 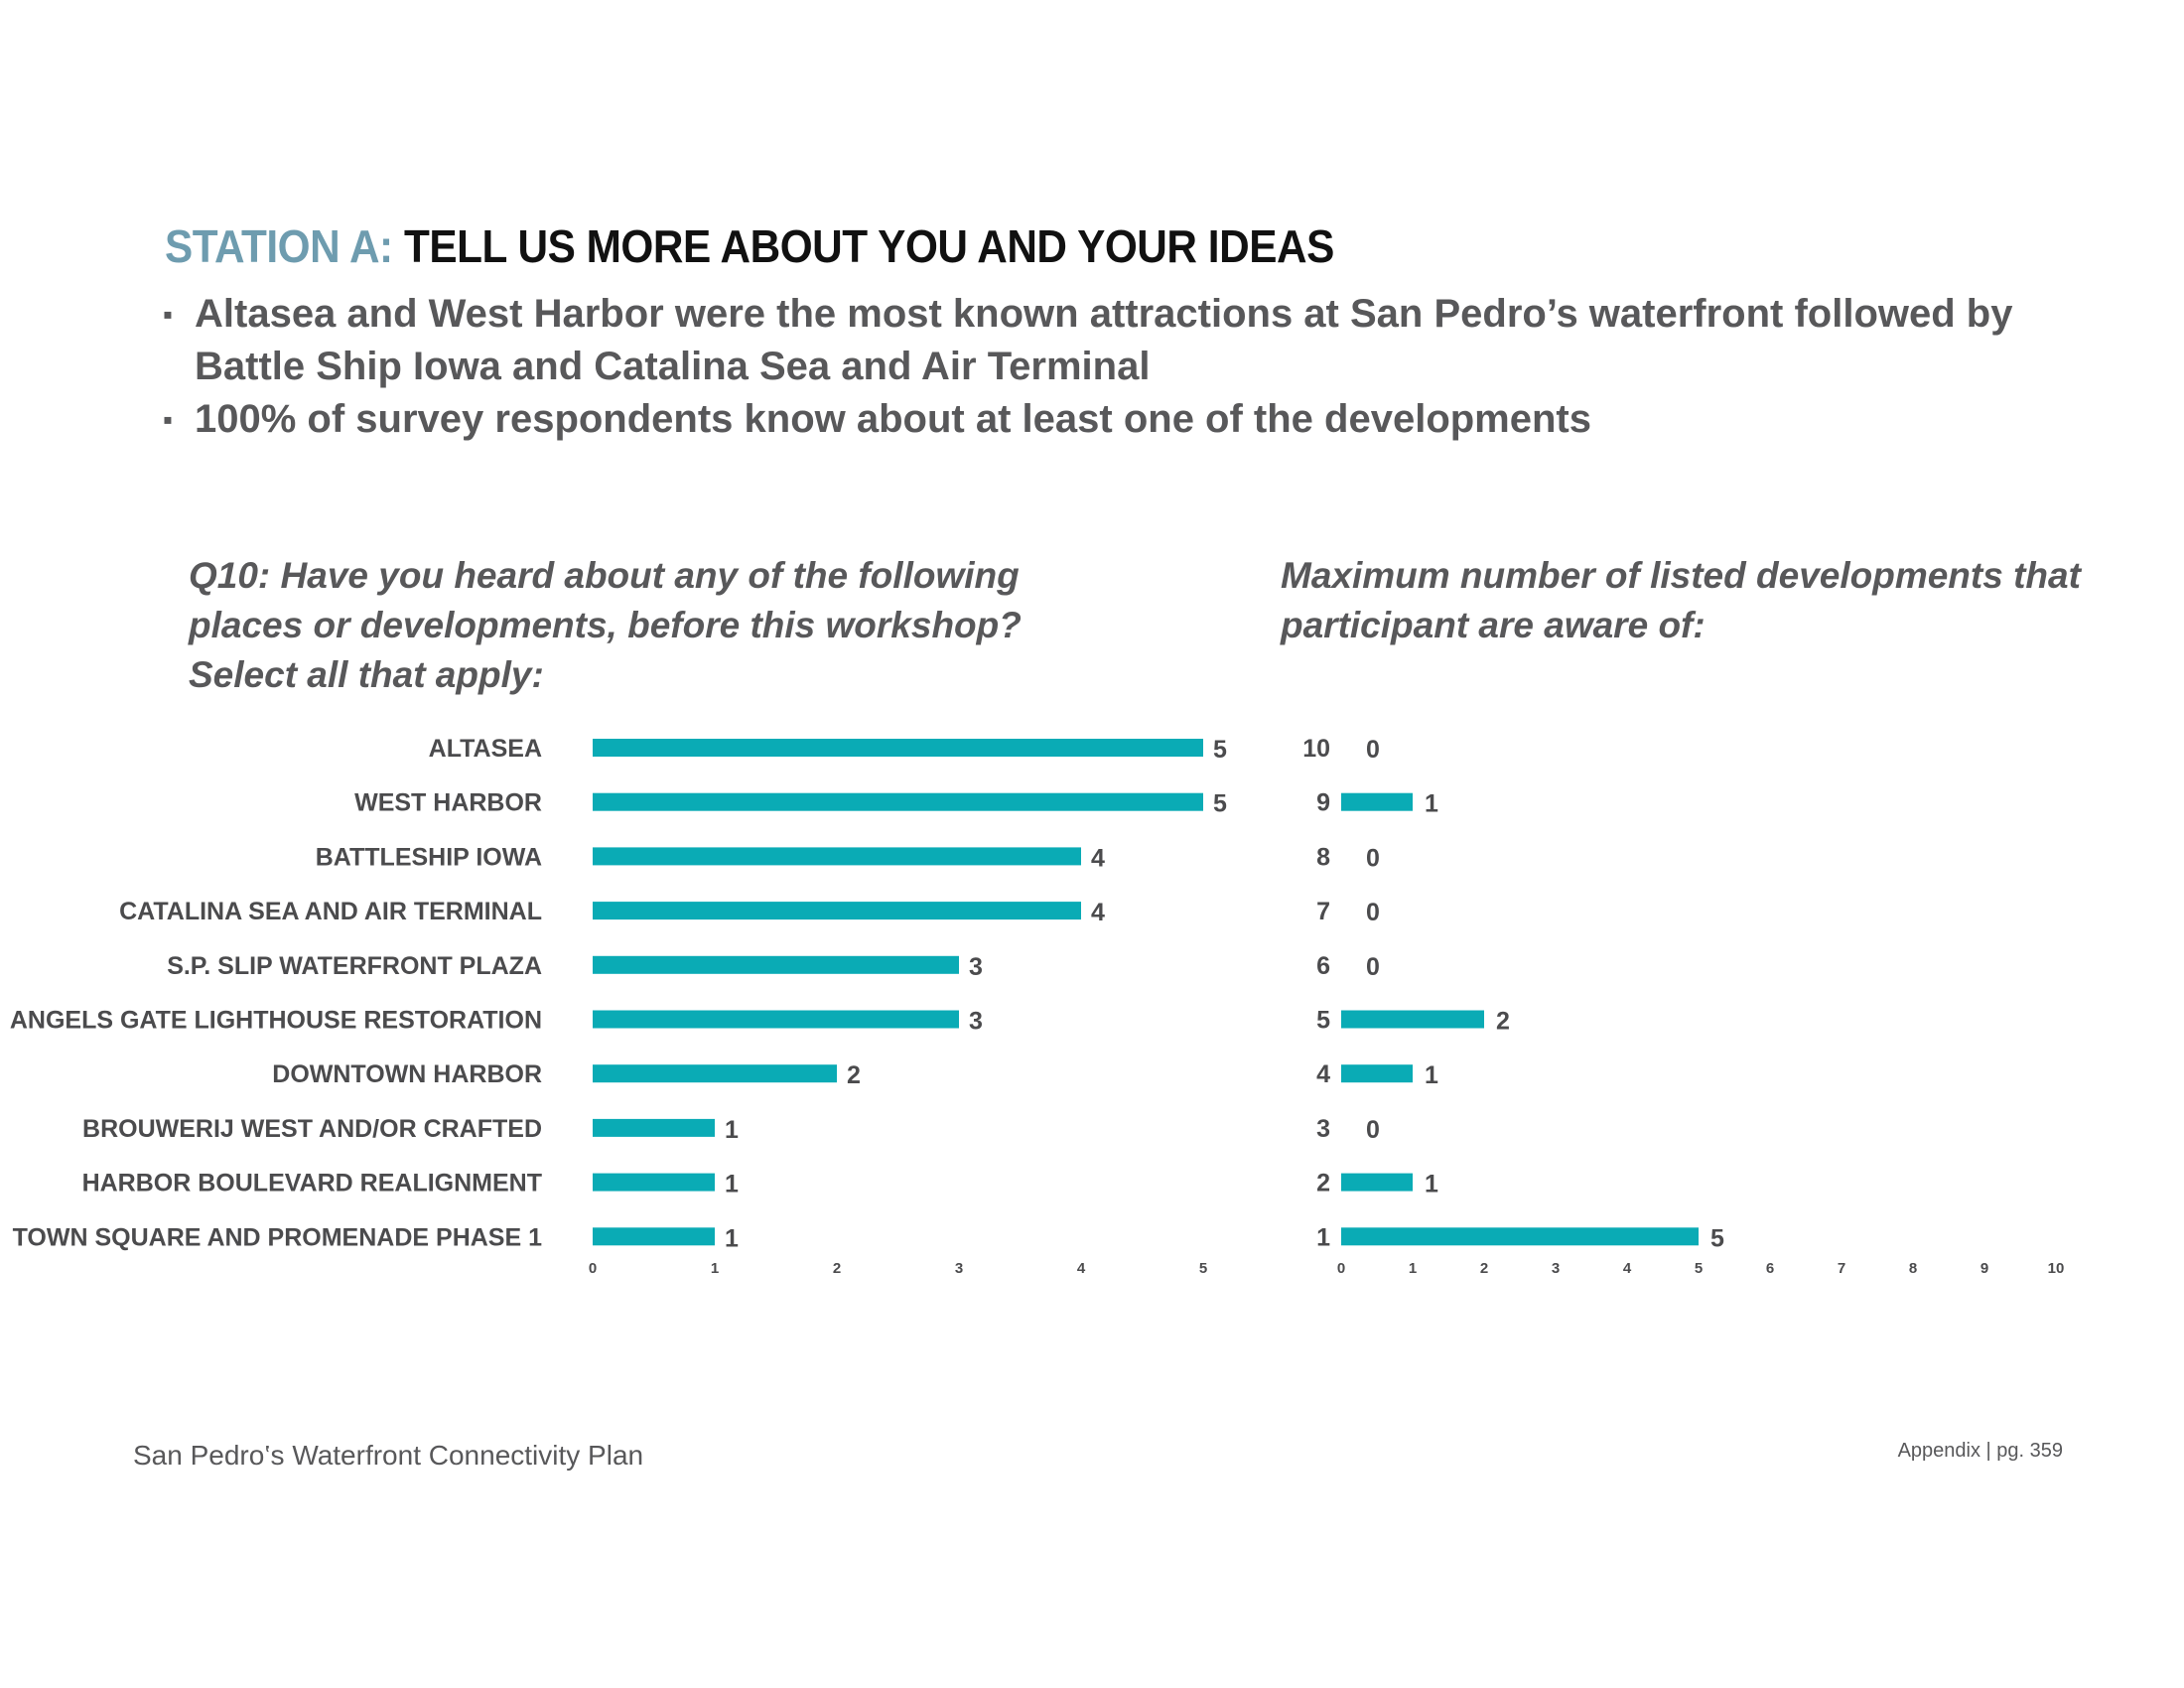 What do you see at coordinates (388, 1455) in the screenshot?
I see `footer-plan-name: San Pedro‛s Waterfront Connectivity Plan` at bounding box center [388, 1455].